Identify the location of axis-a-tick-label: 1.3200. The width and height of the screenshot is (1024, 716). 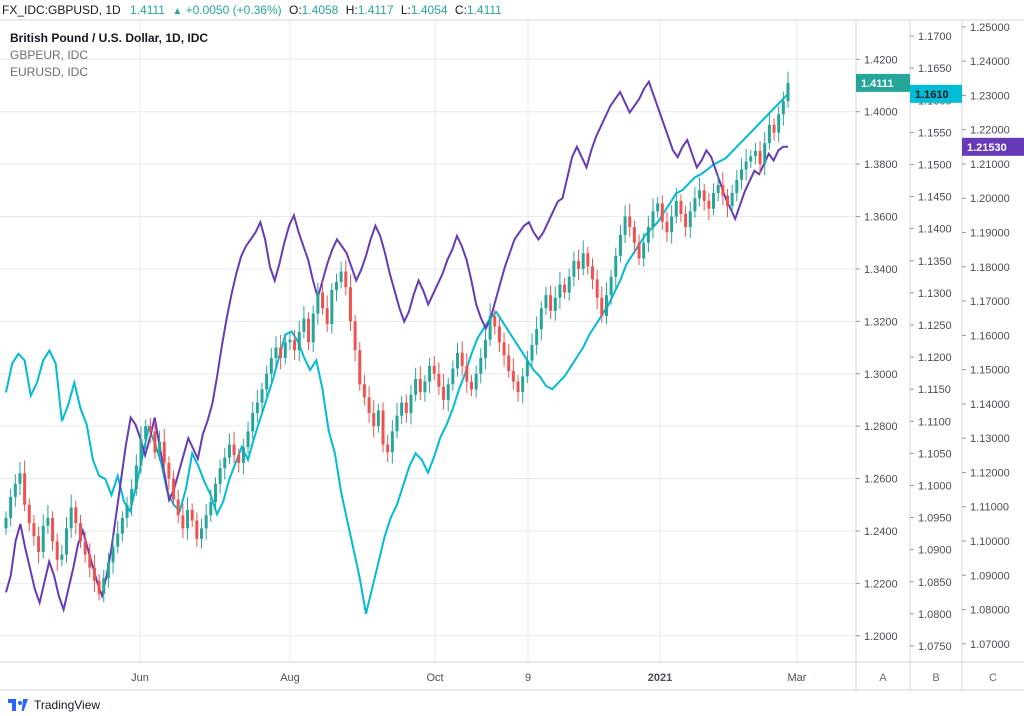
(881, 322).